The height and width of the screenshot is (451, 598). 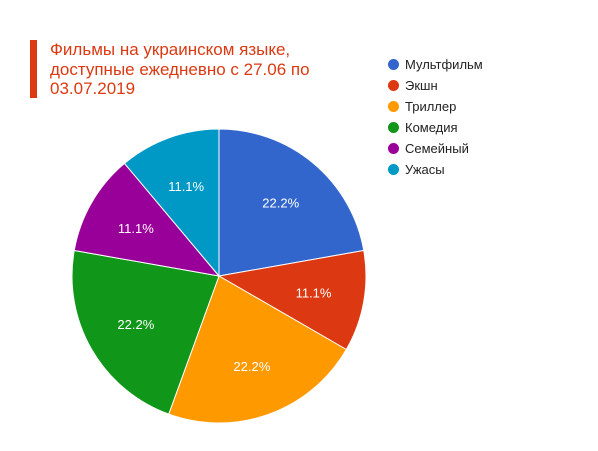 I want to click on legend-label-5: Ужасы, so click(x=425, y=169).